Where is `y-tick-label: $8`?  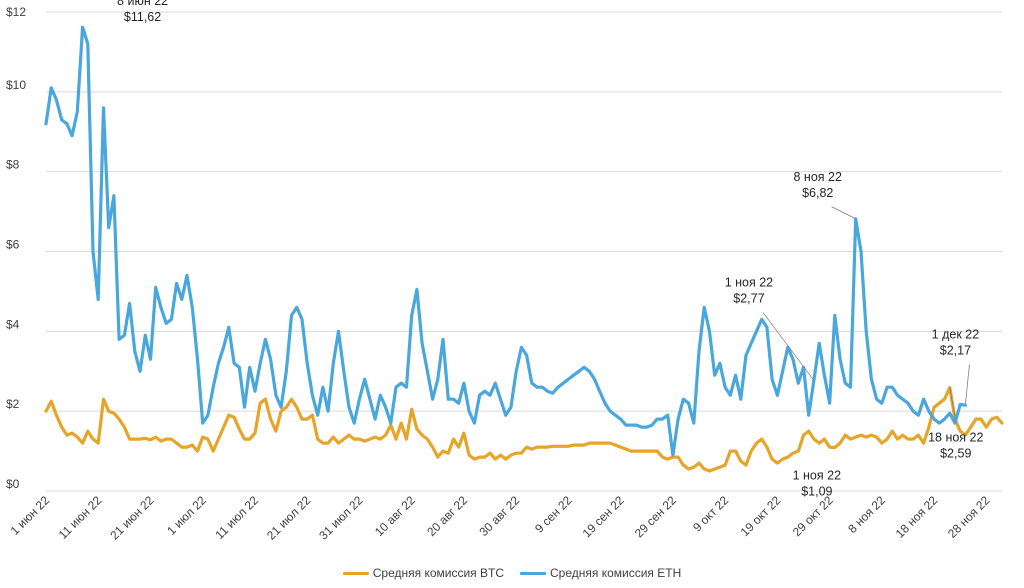 y-tick-label: $8 is located at coordinates (13, 165).